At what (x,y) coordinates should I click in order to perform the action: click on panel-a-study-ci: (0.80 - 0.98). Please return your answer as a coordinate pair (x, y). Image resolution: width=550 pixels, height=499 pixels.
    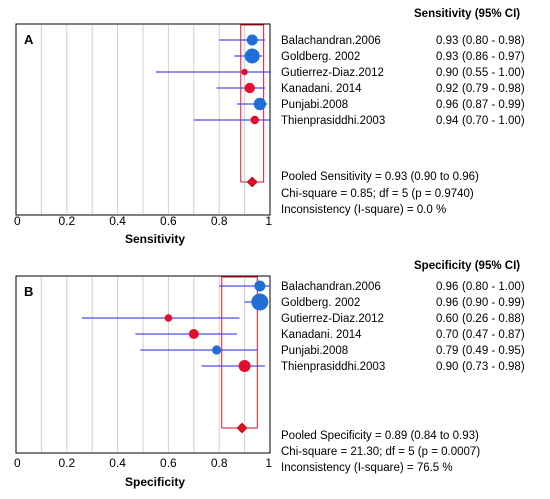
    Looking at the image, I should click on (493, 41).